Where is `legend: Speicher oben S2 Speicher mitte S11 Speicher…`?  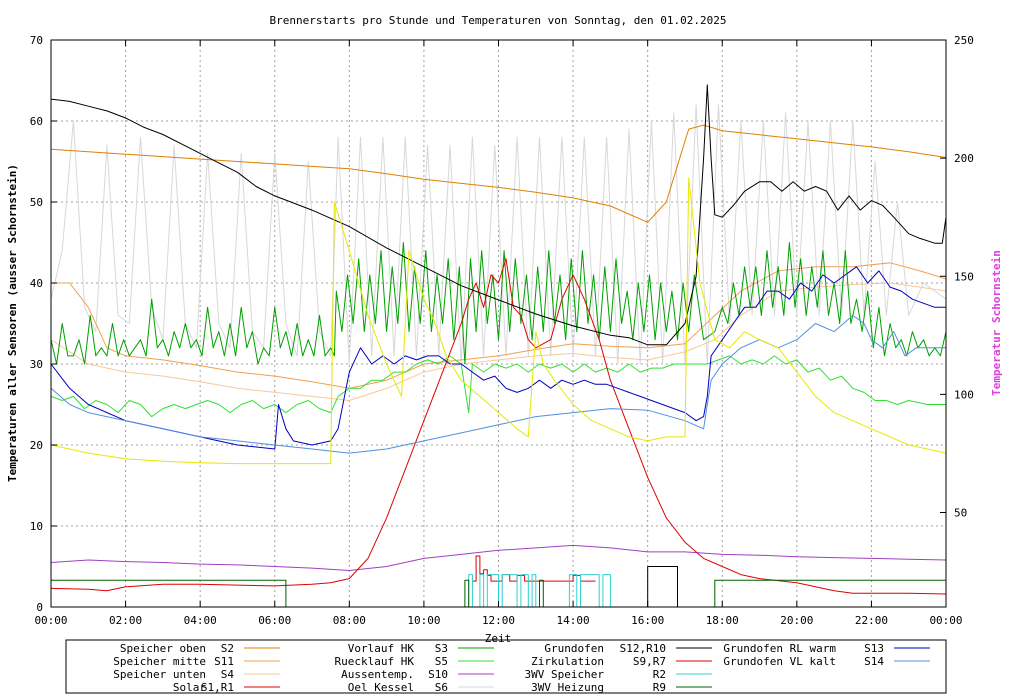
legend: Speicher oben S2 Speicher mitte S11 Speicher… is located at coordinates (521, 668).